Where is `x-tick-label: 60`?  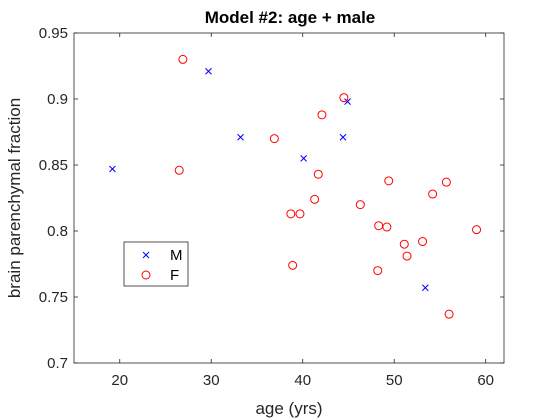 x-tick-label: 60 is located at coordinates (485, 380).